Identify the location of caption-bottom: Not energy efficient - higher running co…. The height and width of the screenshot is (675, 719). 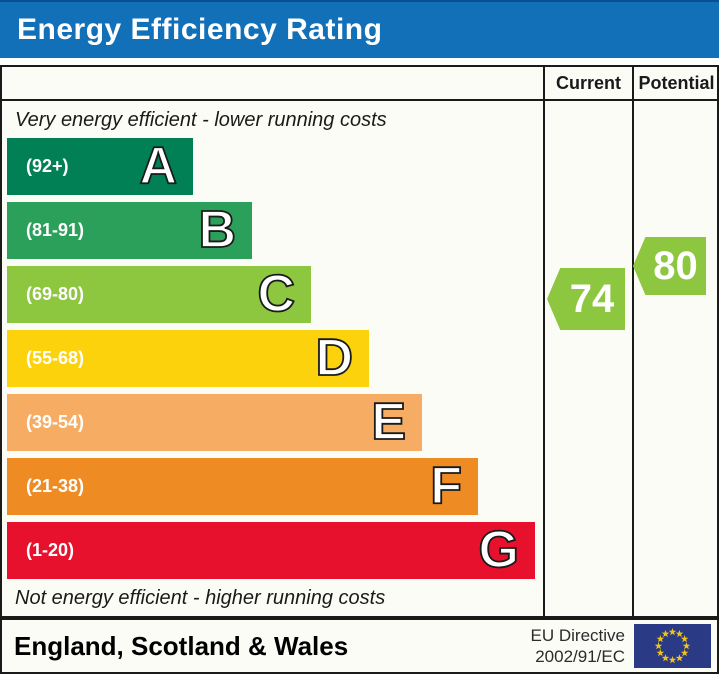
(200, 598).